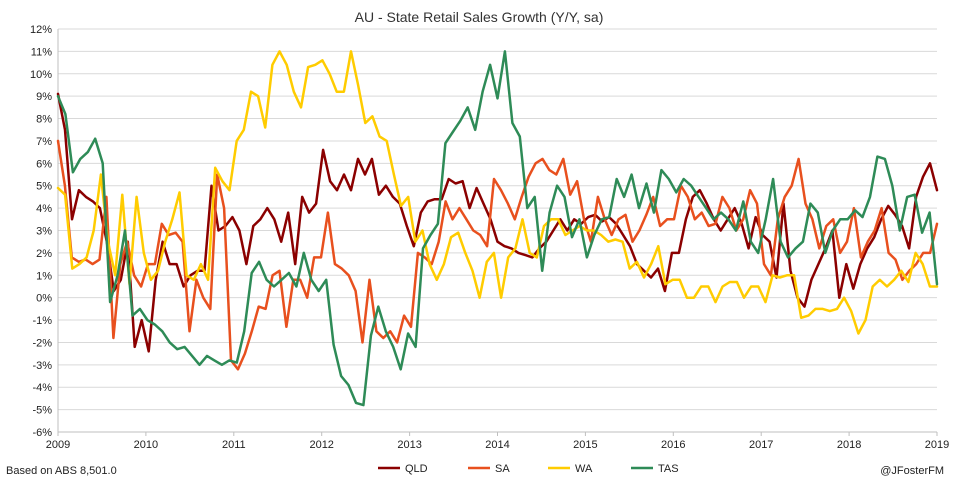 This screenshot has height=484, width=959. Describe the element at coordinates (42, 411) in the screenshot. I see `y-tick-label: -5%` at that location.